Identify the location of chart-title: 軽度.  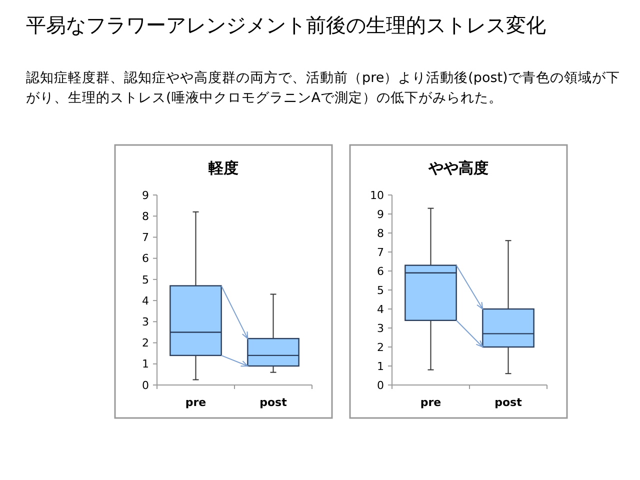
(223, 168).